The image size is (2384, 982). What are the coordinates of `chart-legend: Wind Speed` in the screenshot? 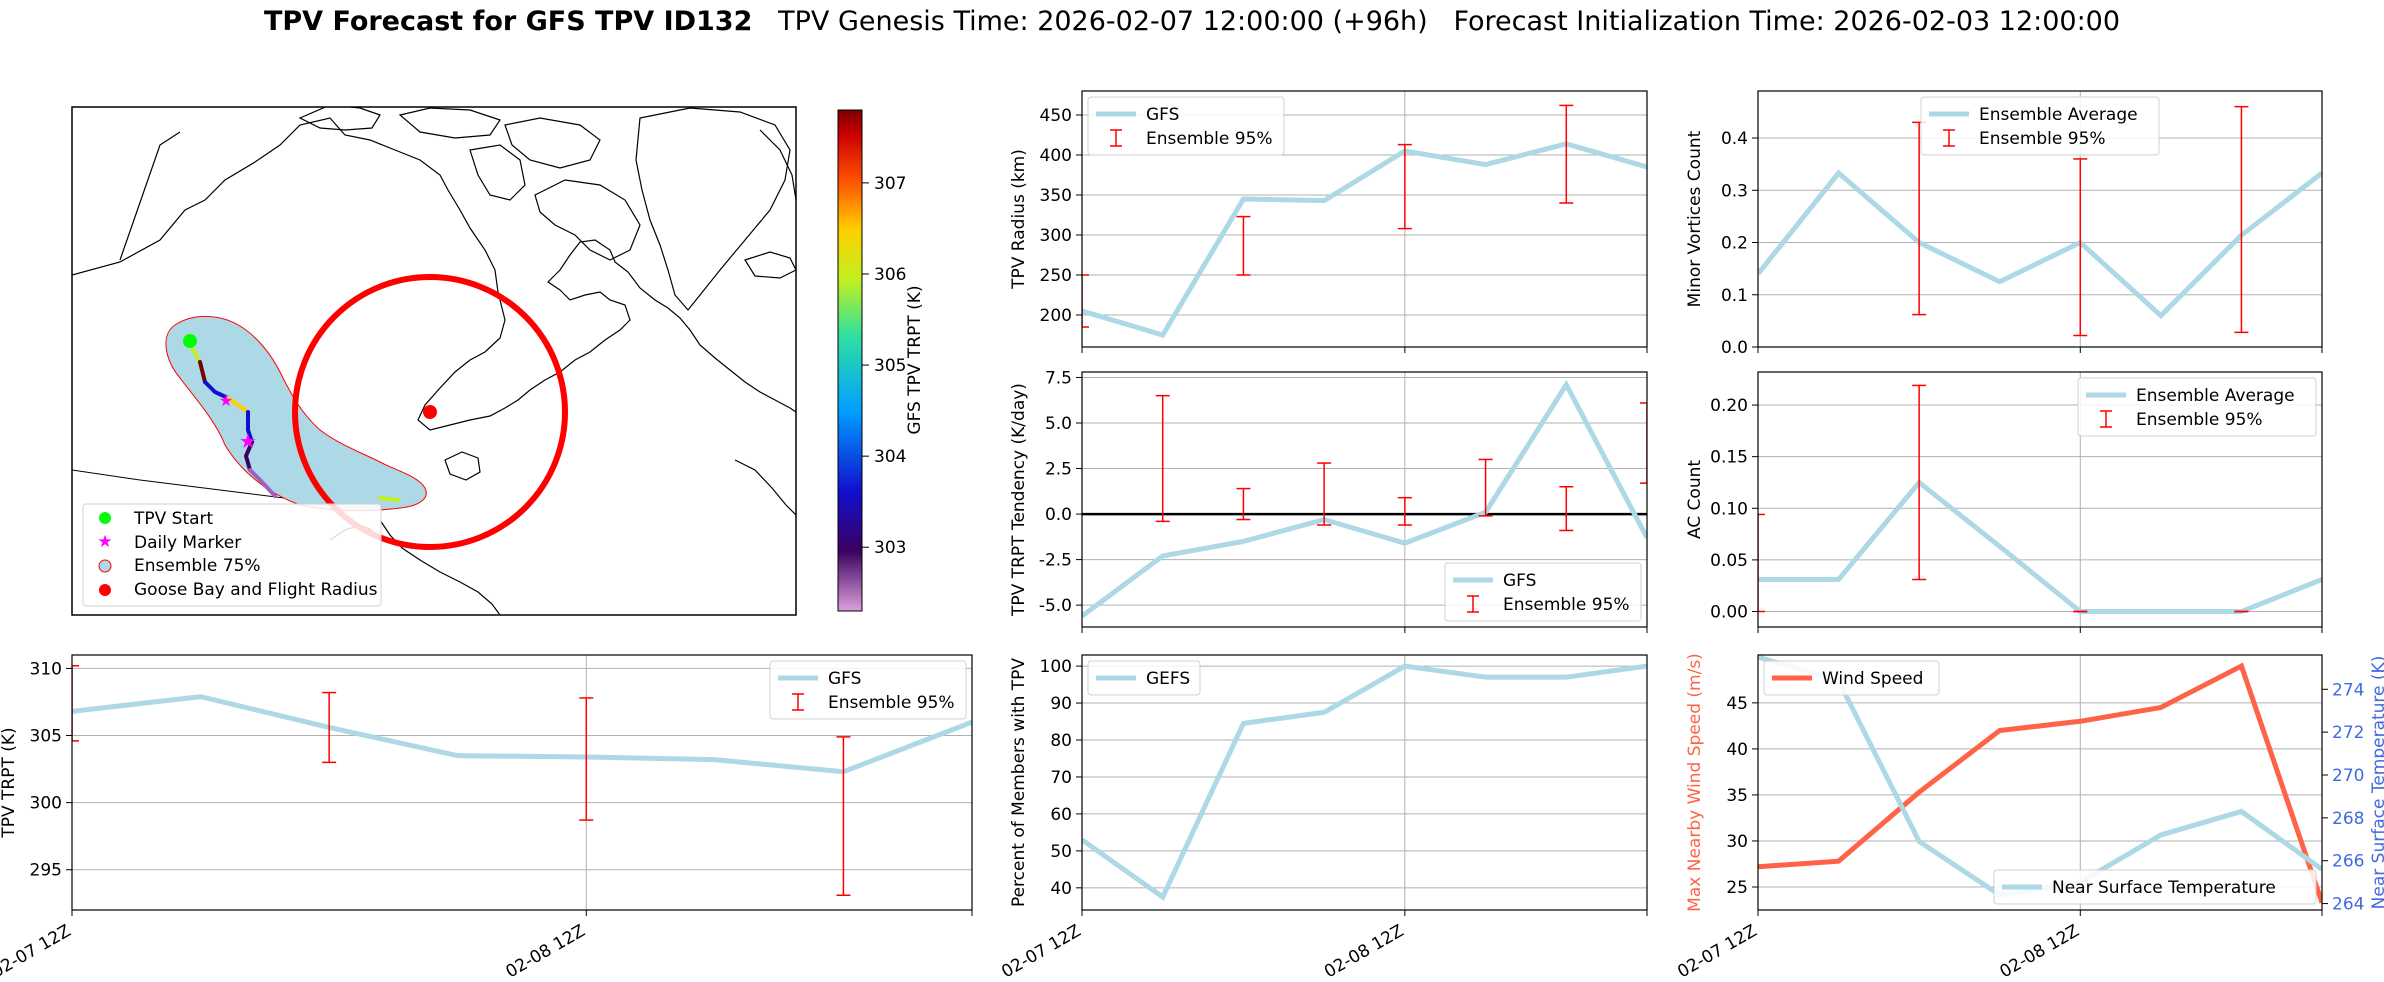 It's located at (1851, 678).